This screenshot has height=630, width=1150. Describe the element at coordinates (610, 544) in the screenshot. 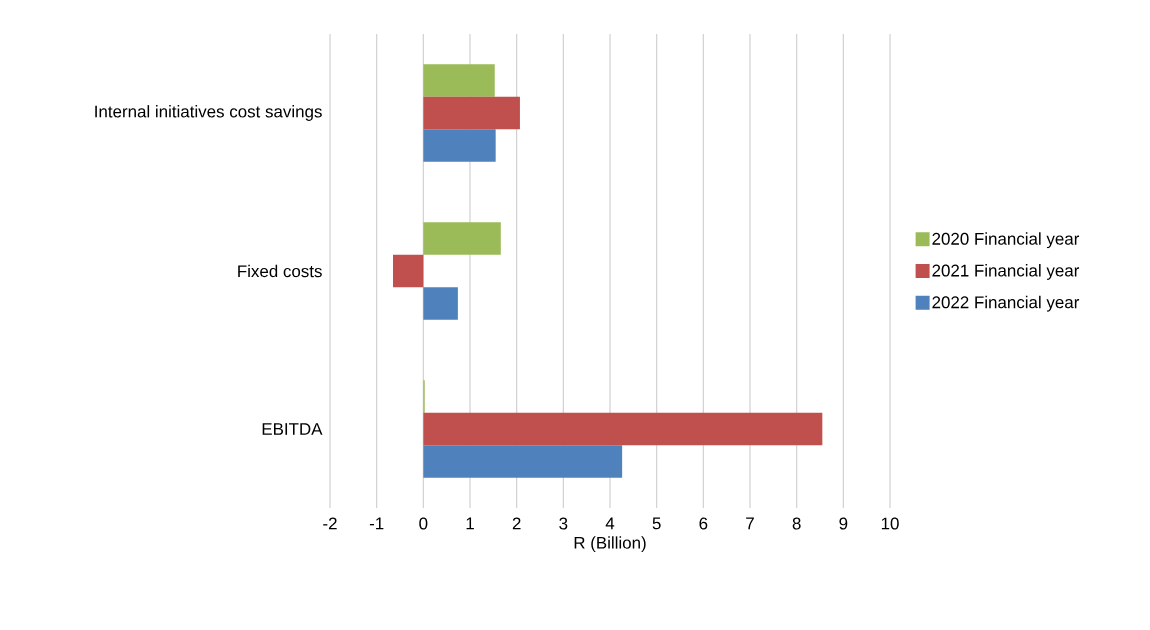

I see `x-axis-title: R (Billion)` at that location.